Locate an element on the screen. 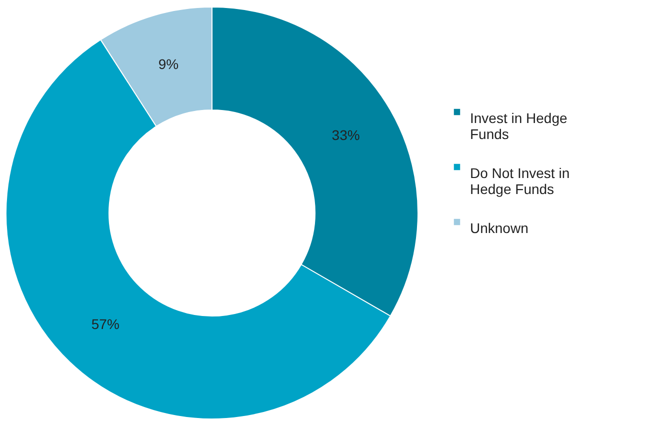 The image size is (649, 421). data-label: 9% is located at coordinates (168, 64).